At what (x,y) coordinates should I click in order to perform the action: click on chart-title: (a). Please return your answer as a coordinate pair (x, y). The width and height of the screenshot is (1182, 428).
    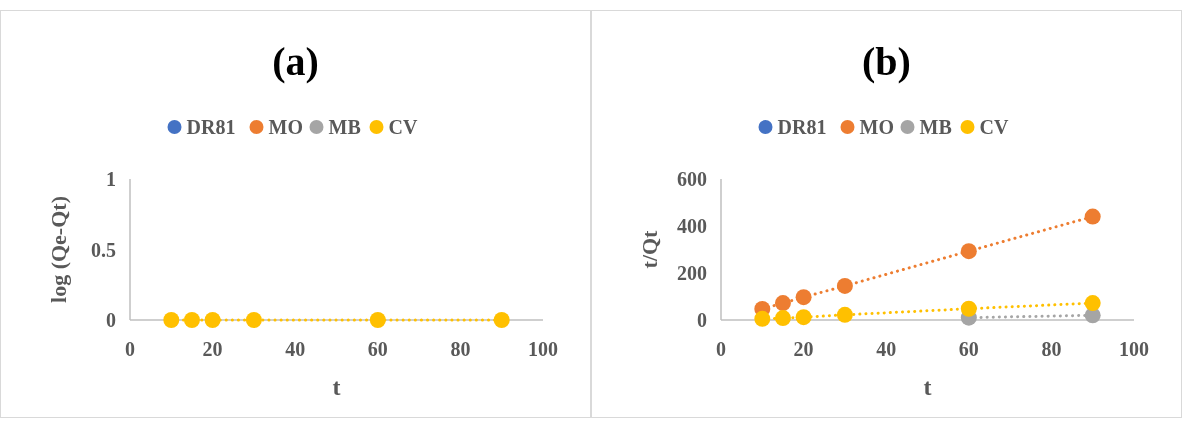
    Looking at the image, I should click on (295, 61).